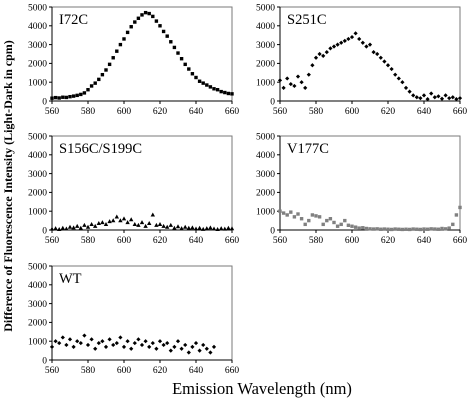  Describe the element at coordinates (262, 388) in the screenshot. I see `x-axis-title: Emission Wavelength (nm)` at that location.